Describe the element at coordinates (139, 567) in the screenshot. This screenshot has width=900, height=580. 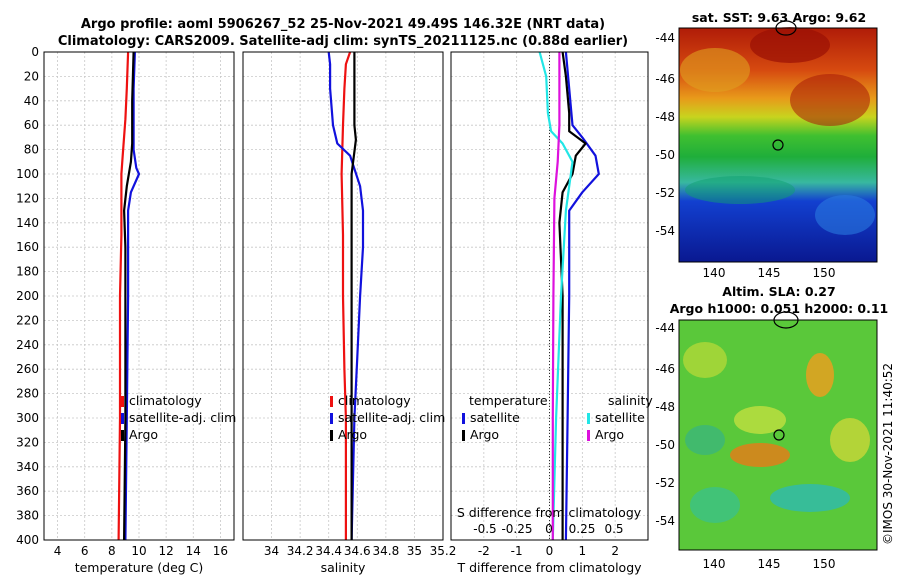
I see `x-axis-label: temperature (deg C)` at that location.